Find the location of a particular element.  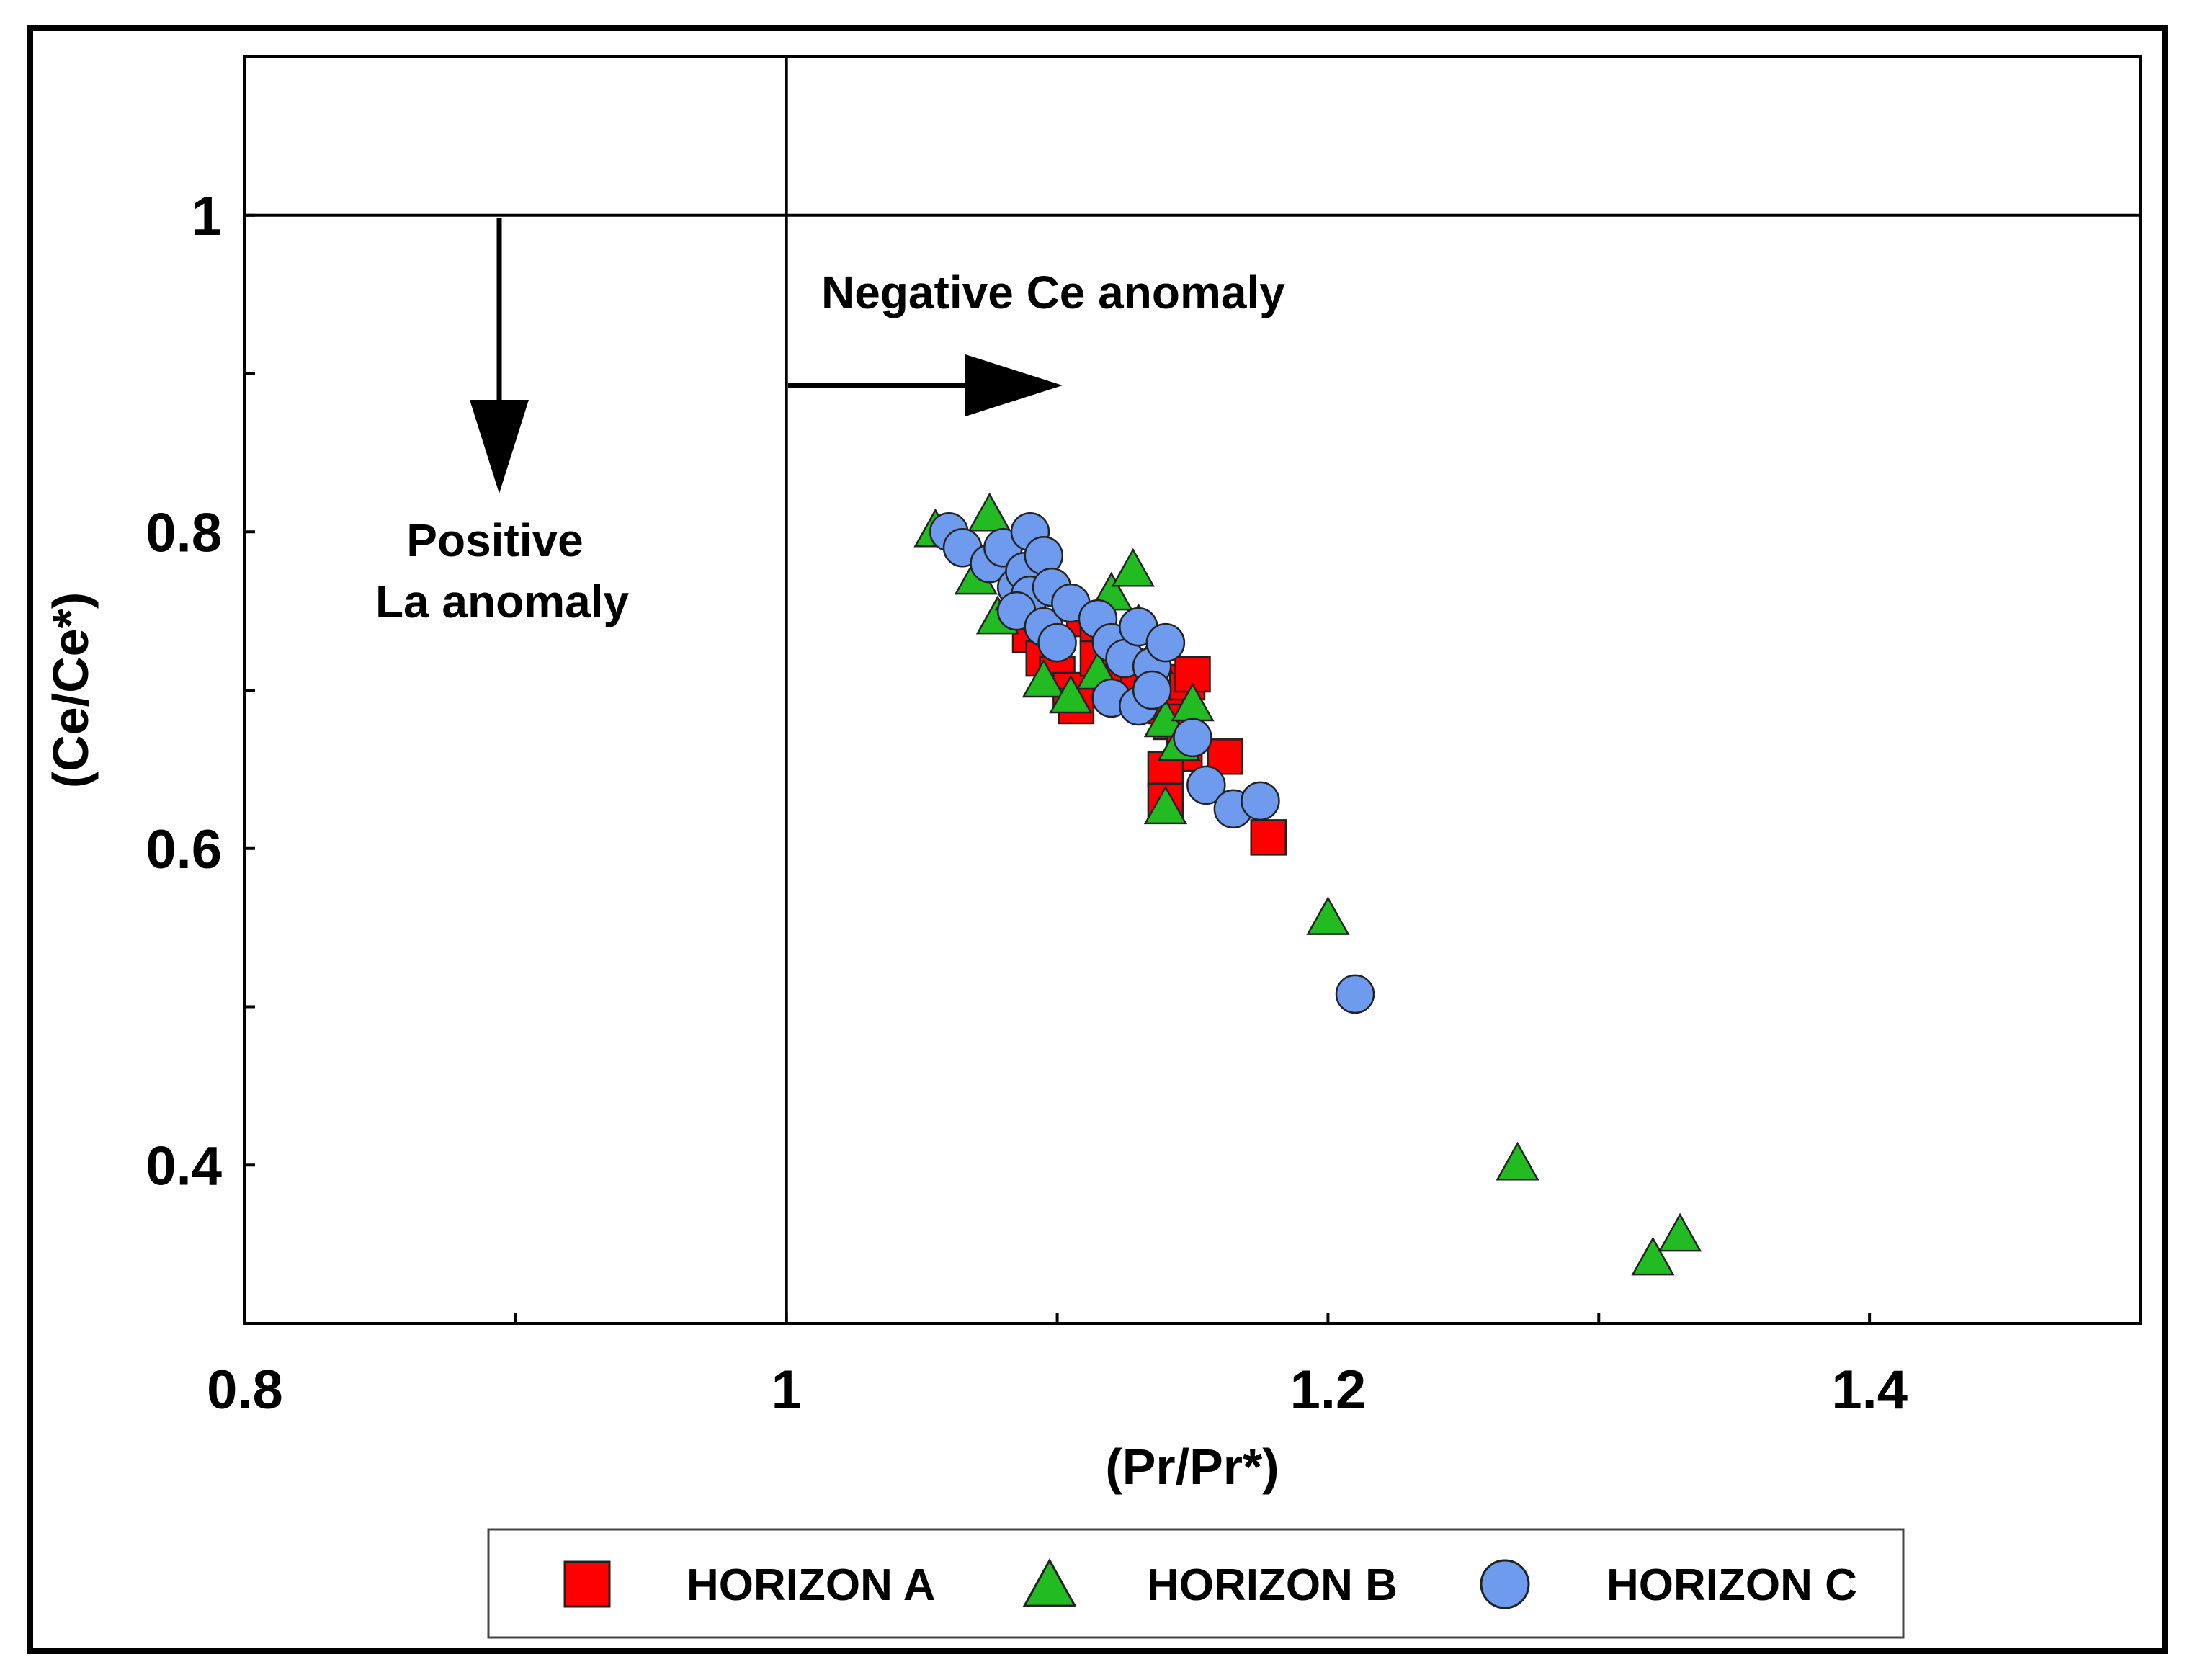

y-axis-title: (Ce/Ce*) is located at coordinates (71, 690).